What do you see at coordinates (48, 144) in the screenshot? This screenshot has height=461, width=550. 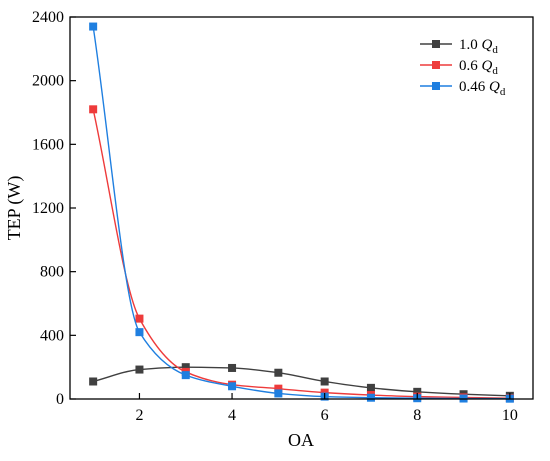 I see `y-tick-label: 1600` at bounding box center [48, 144].